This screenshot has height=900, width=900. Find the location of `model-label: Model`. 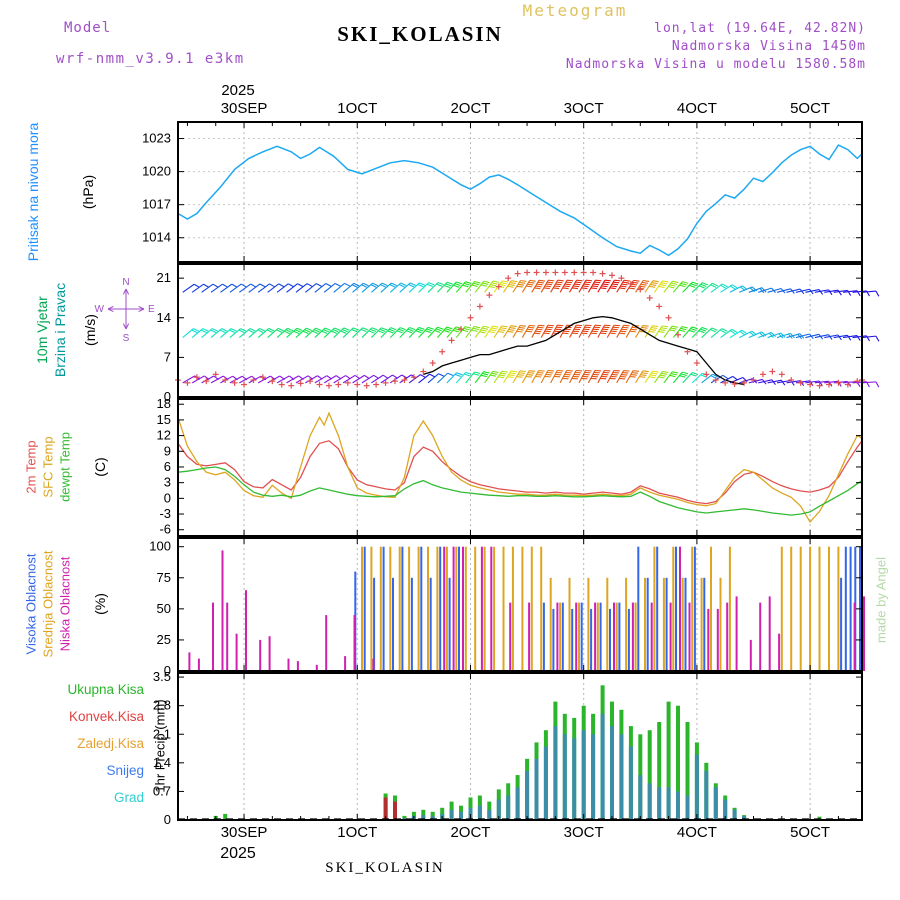

model-label: Model is located at coordinates (88, 28).